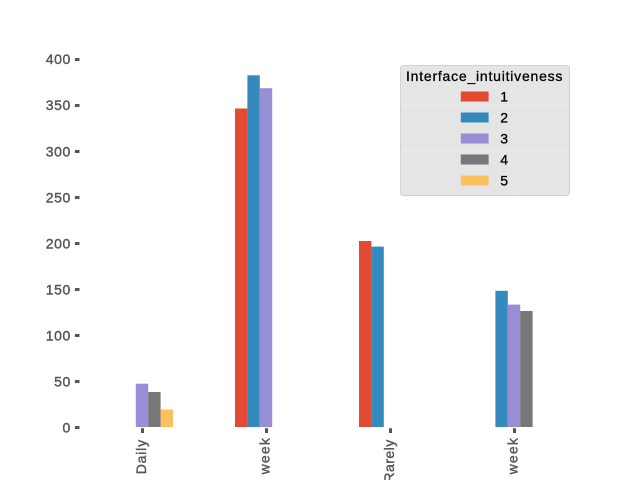 This screenshot has height=480, width=640. What do you see at coordinates (58, 151) in the screenshot?
I see `svg-text: 300` at bounding box center [58, 151].